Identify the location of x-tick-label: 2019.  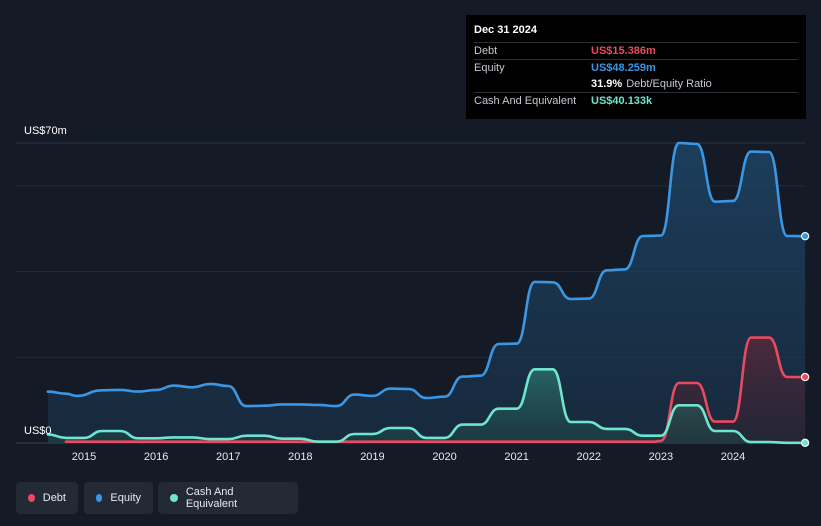
(372, 457).